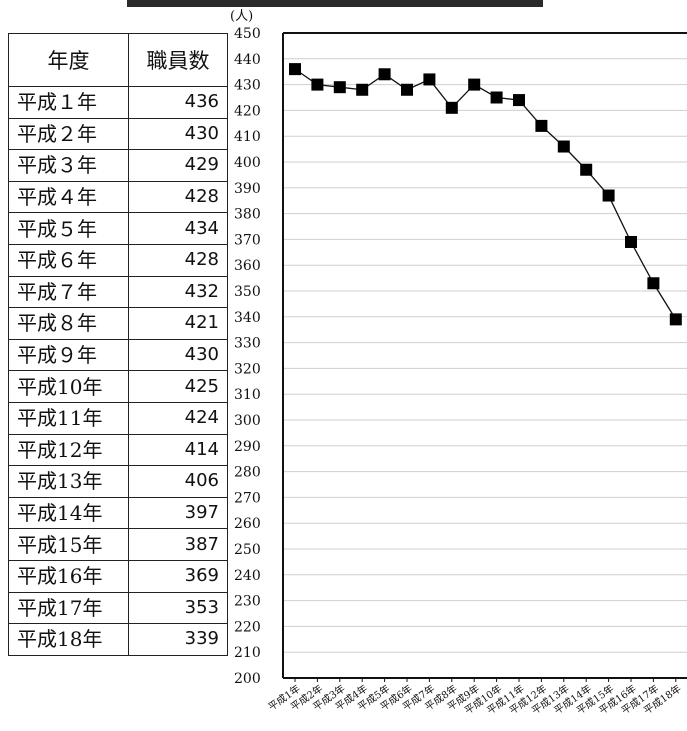  What do you see at coordinates (68, 386) in the screenshot?
I see `table-cell-year: 平成10年` at bounding box center [68, 386].